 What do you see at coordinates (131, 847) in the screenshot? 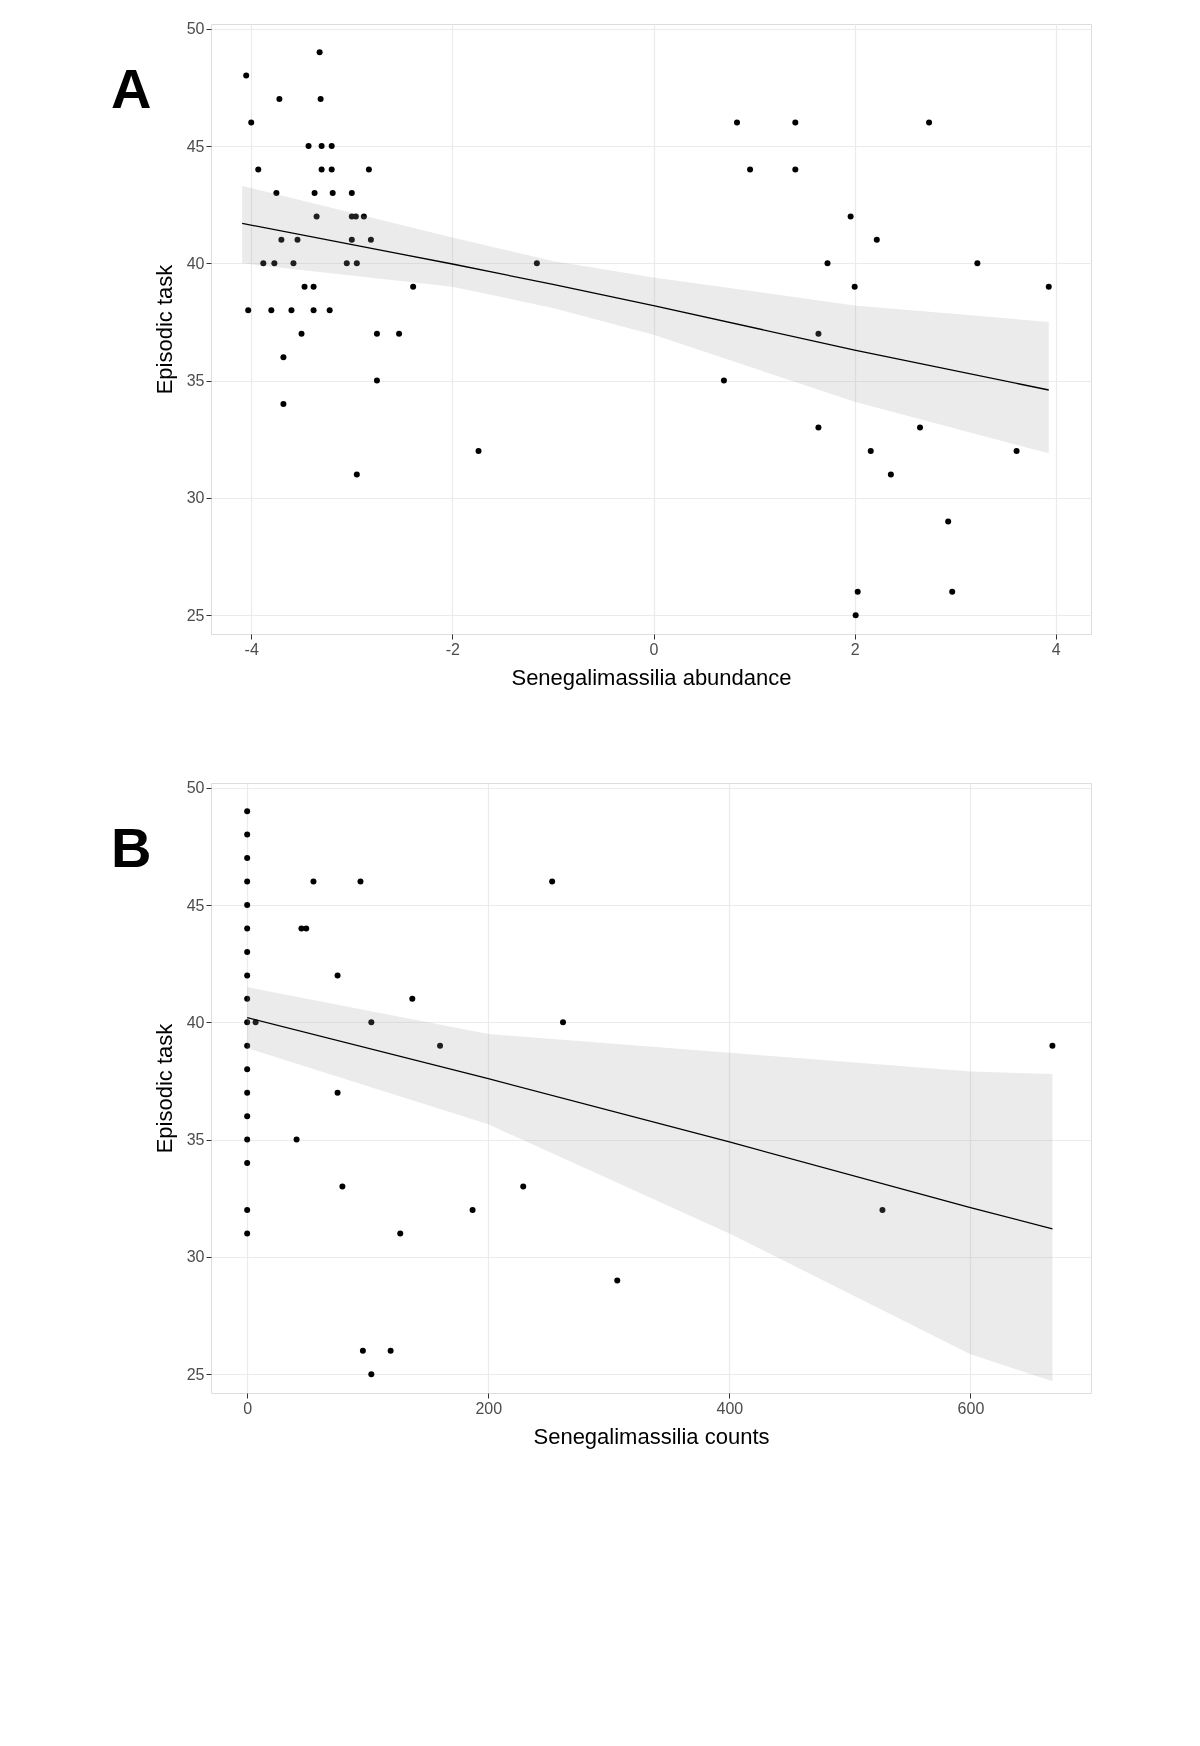
I see `text: B` at bounding box center [131, 847].